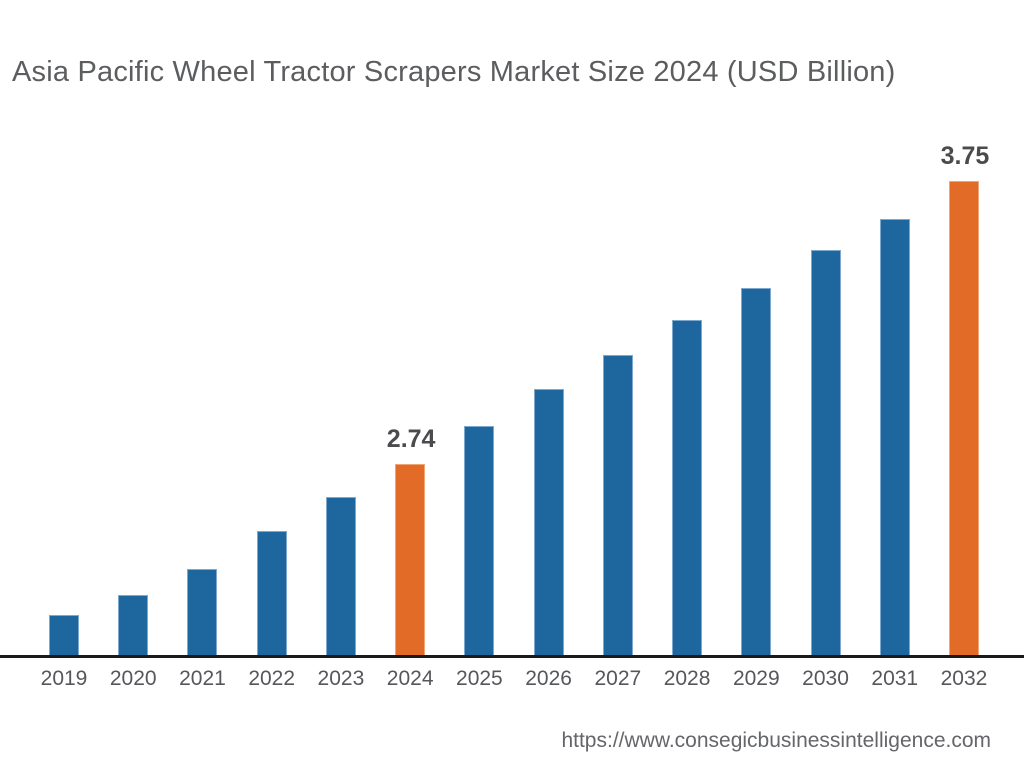  I want to click on bar-2026, so click(548, 523).